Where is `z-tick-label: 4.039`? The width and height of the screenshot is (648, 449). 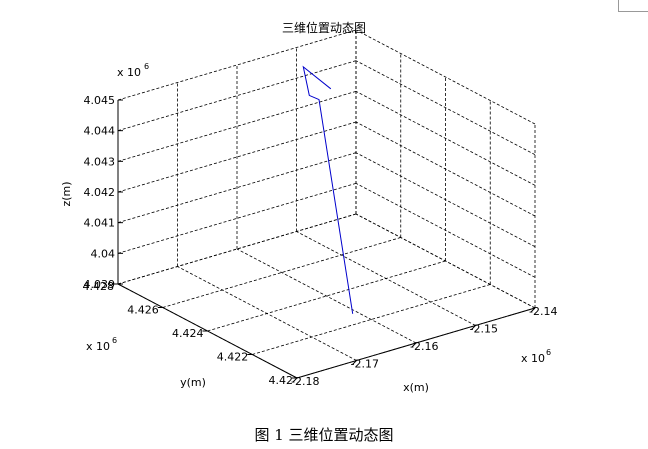
z-tick-label: 4.039 is located at coordinates (100, 284).